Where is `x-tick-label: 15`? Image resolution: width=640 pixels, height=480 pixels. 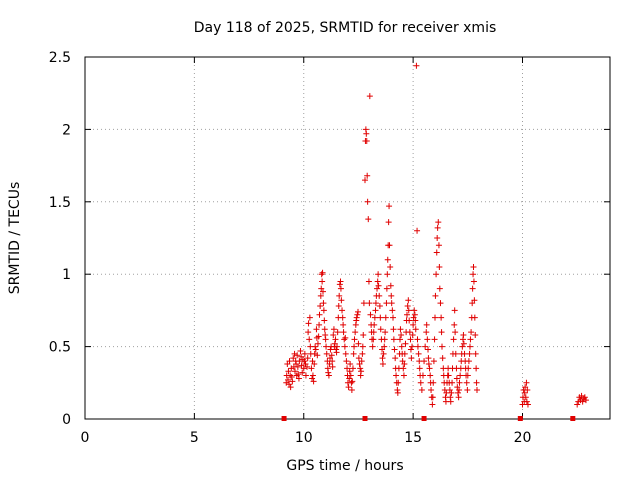
x-tick-label: 15 is located at coordinates (413, 438).